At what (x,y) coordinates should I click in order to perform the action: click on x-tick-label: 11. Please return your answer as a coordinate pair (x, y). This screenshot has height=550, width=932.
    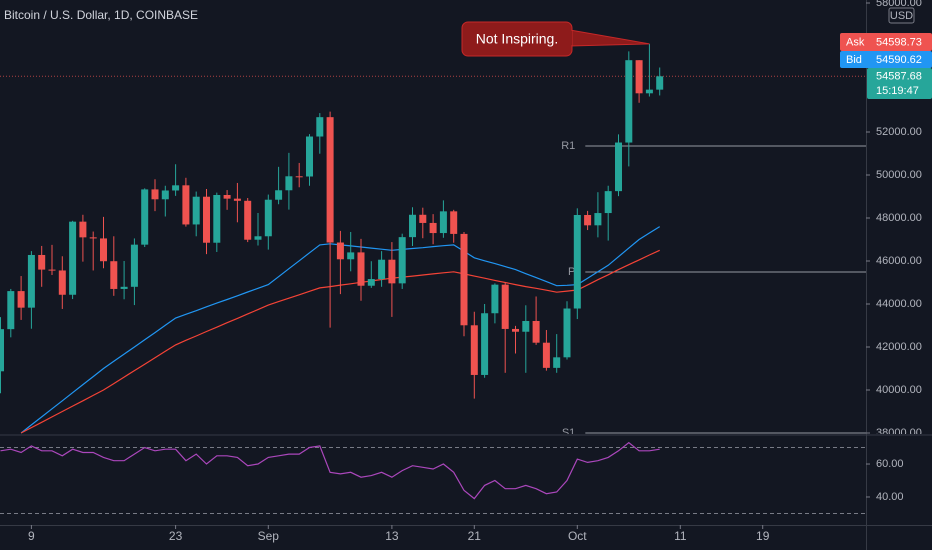
    Looking at the image, I should click on (680, 536).